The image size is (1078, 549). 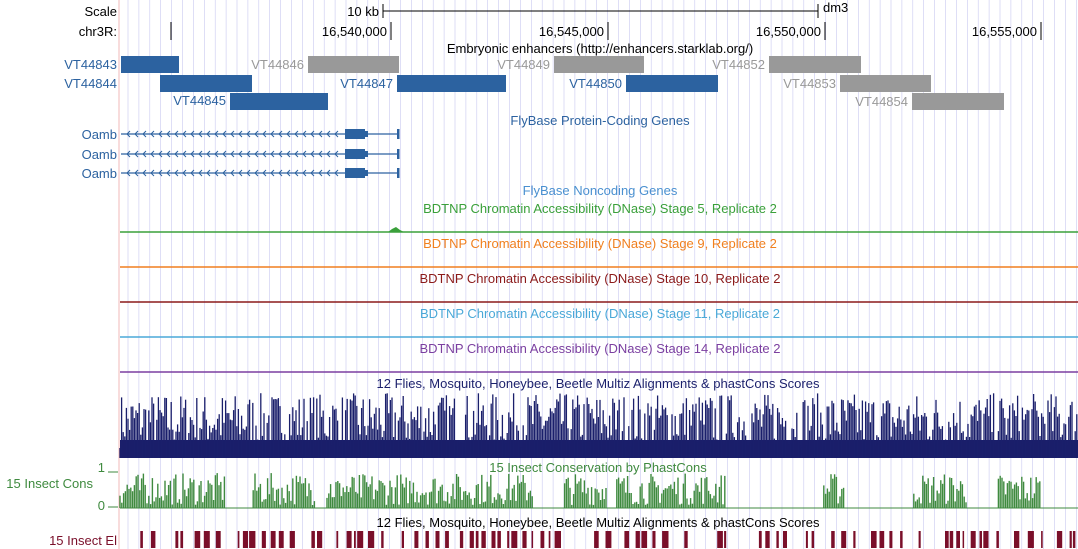 I want to click on enhancer-VT44846: VT44846, so click(x=325, y=64).